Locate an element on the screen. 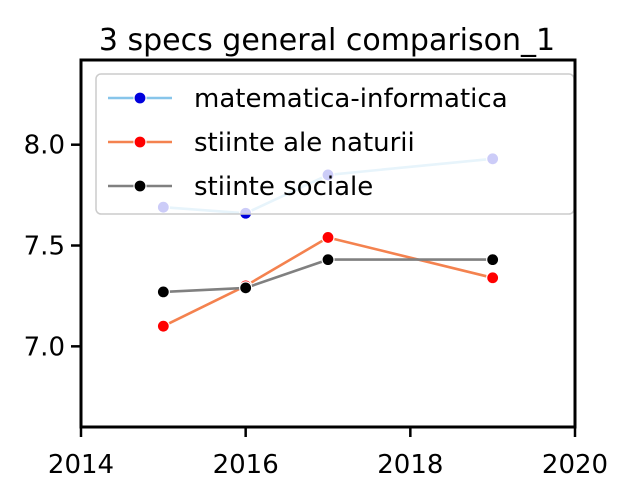  x-tick-label-4: 2020 is located at coordinates (575, 465).